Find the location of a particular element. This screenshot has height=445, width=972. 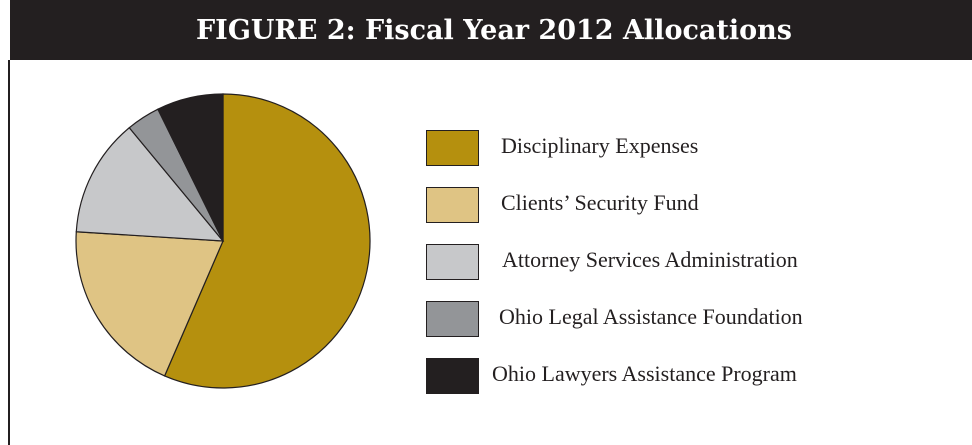

legend-label: Ohio Legal Assistance Foundation is located at coordinates (651, 316).